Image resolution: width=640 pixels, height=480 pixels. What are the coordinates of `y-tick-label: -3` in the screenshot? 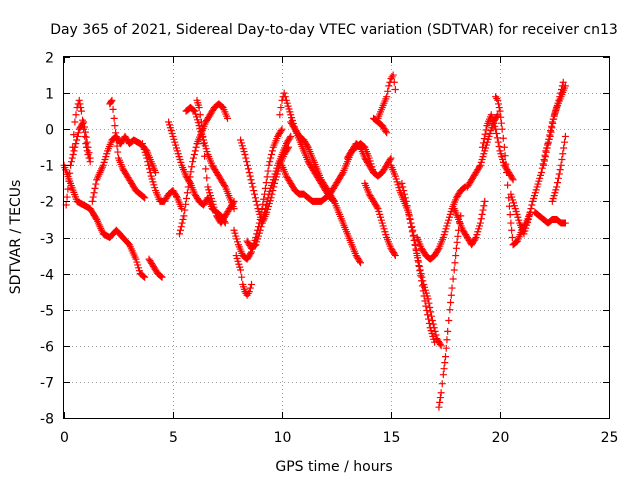 It's located at (47, 240).